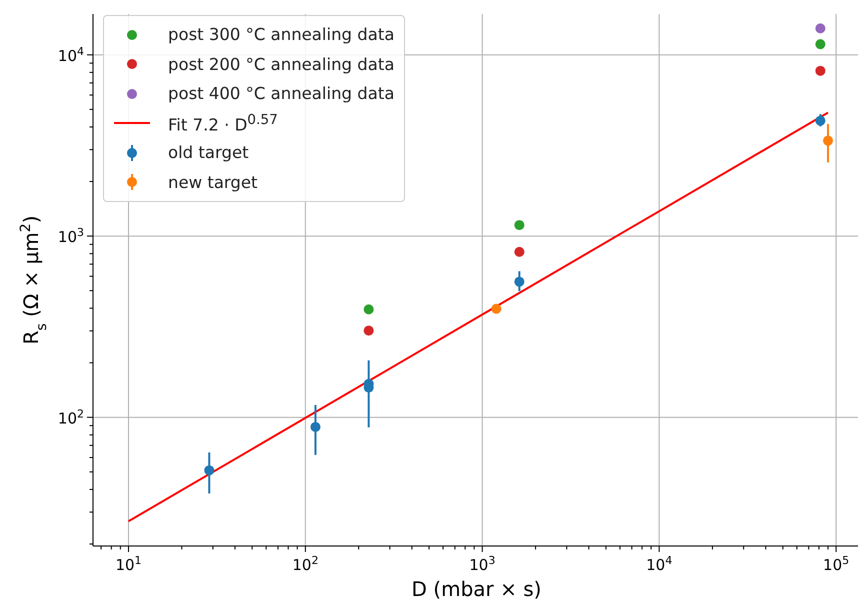 The image size is (868, 610). What do you see at coordinates (71, 54) in the screenshot?
I see `y-tick-label: 10$^{4}$` at bounding box center [71, 54].